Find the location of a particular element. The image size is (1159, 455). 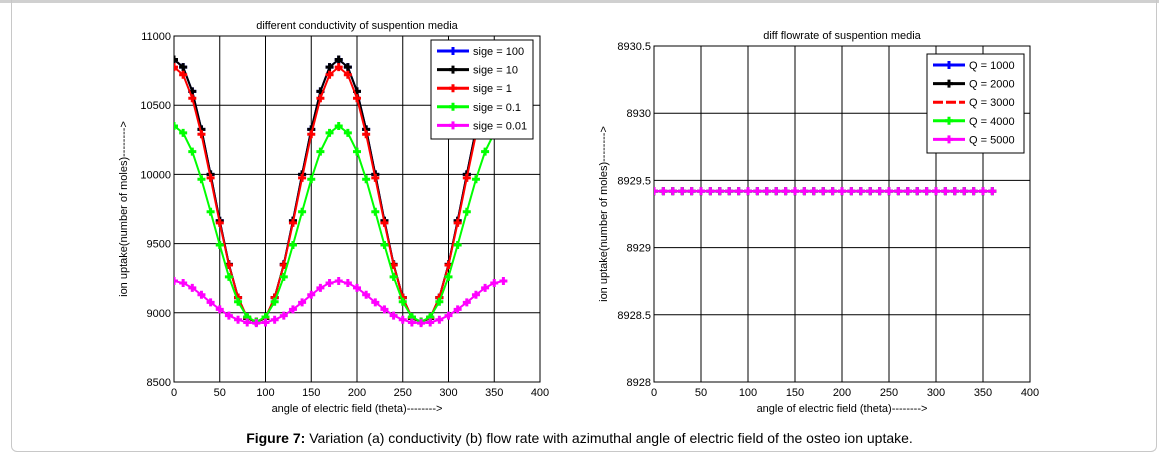

x-tick-label: 0 is located at coordinates (654, 393).